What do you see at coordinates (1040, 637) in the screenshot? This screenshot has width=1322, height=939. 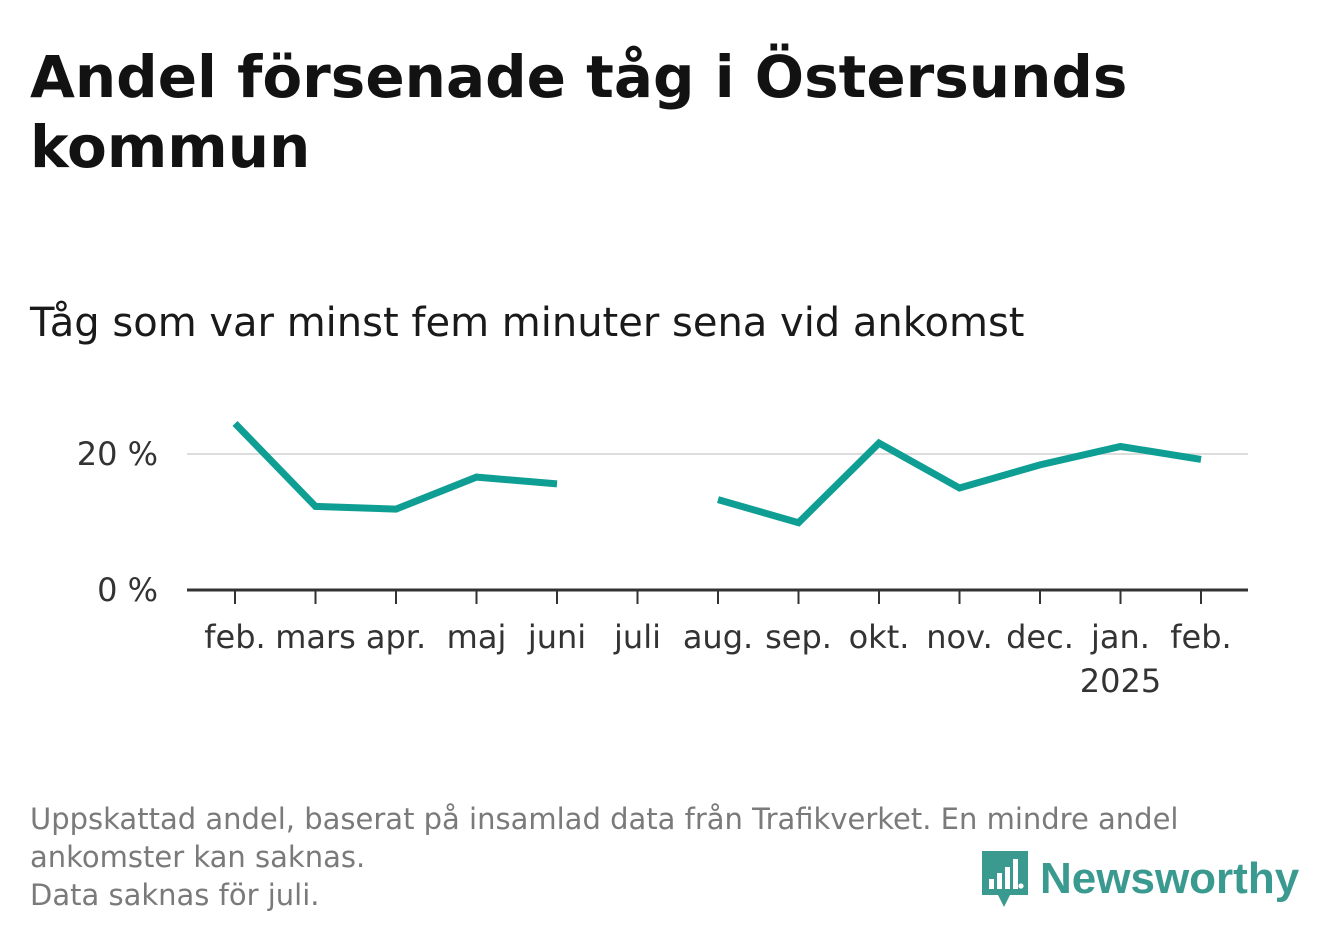 I see `x-tick-label: dec.` at bounding box center [1040, 637].